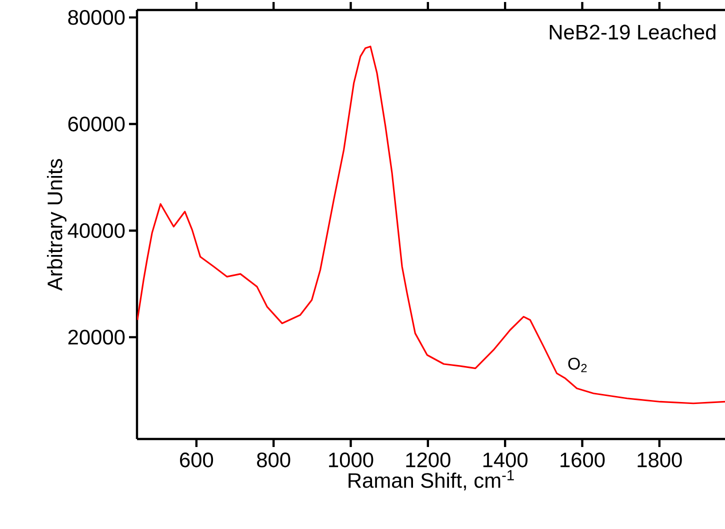  I want to click on y-axis-title: Arbitrary Units, so click(56, 225).